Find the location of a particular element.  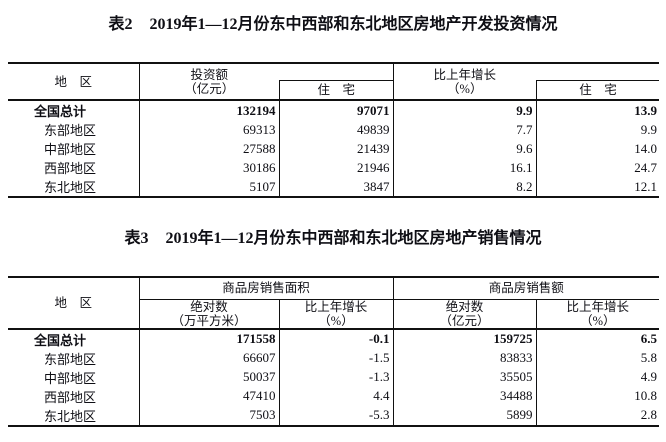

investment-cell: 5107 is located at coordinates (209, 187).